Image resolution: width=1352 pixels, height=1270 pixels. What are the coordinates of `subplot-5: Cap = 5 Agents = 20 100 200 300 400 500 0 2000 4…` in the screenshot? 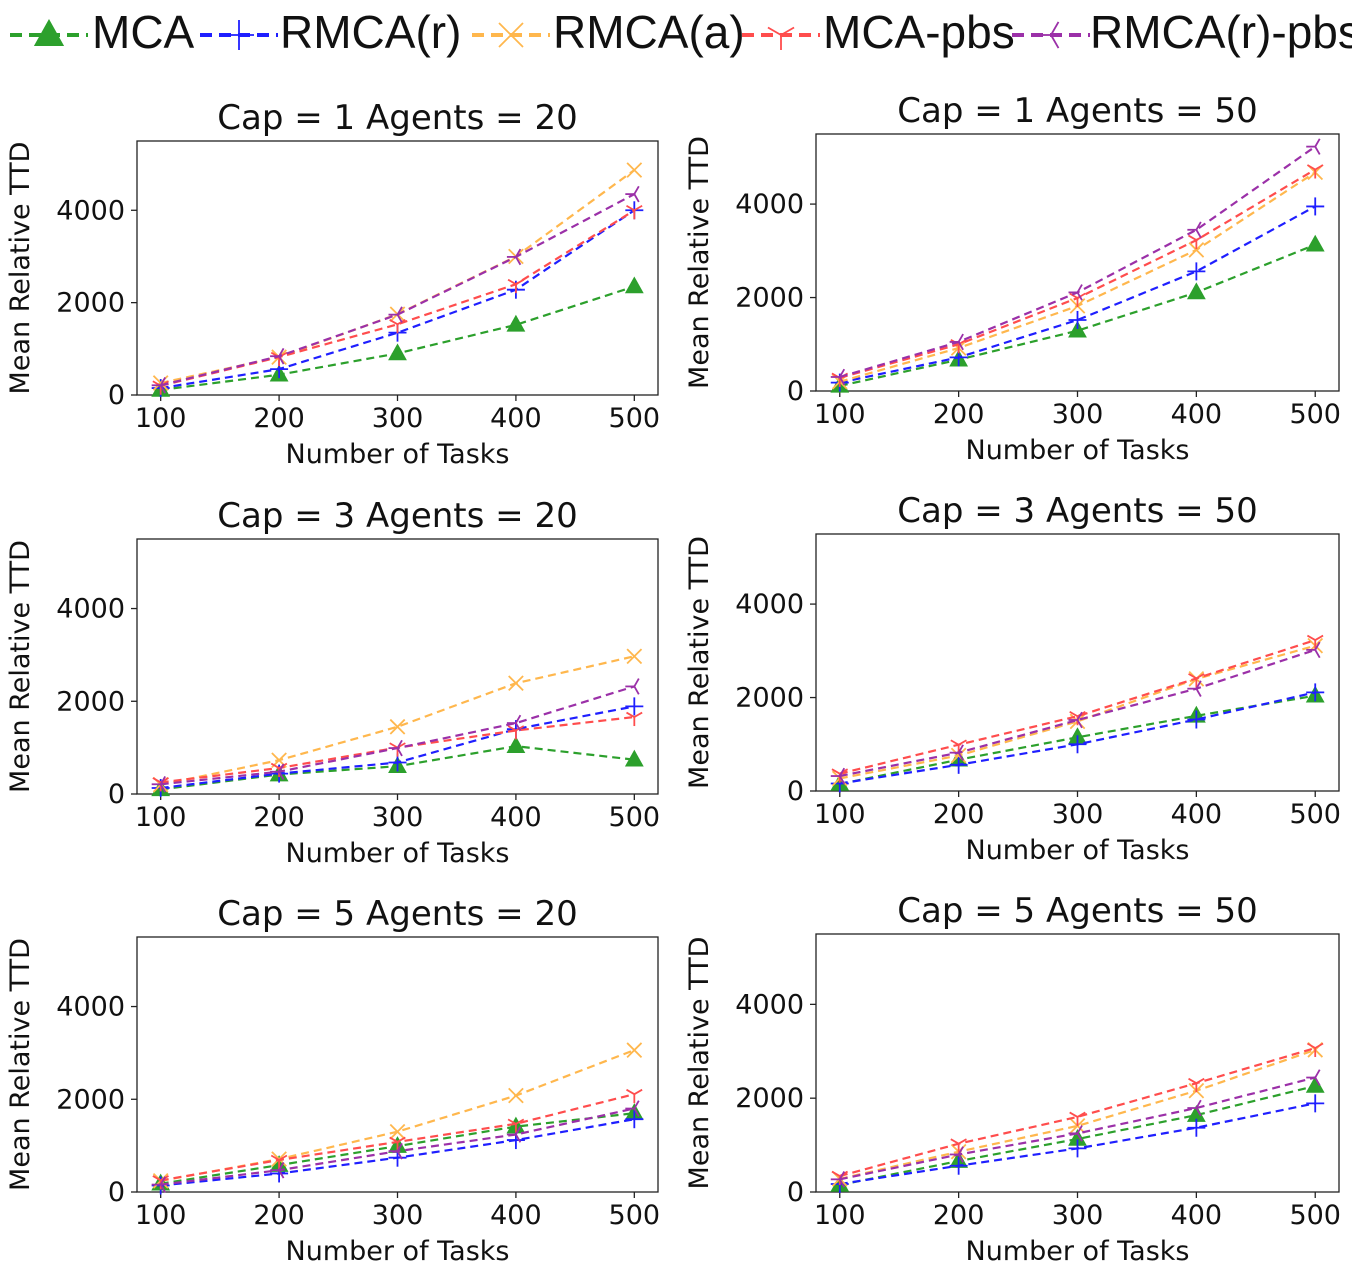 It's located at (332, 1080).